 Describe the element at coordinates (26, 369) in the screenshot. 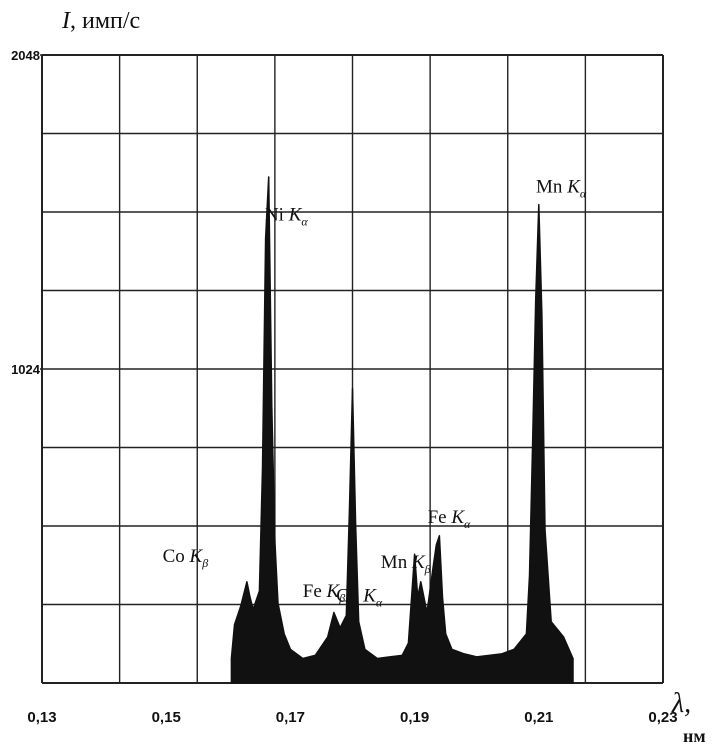

I see `y-tick-label: 1024` at that location.